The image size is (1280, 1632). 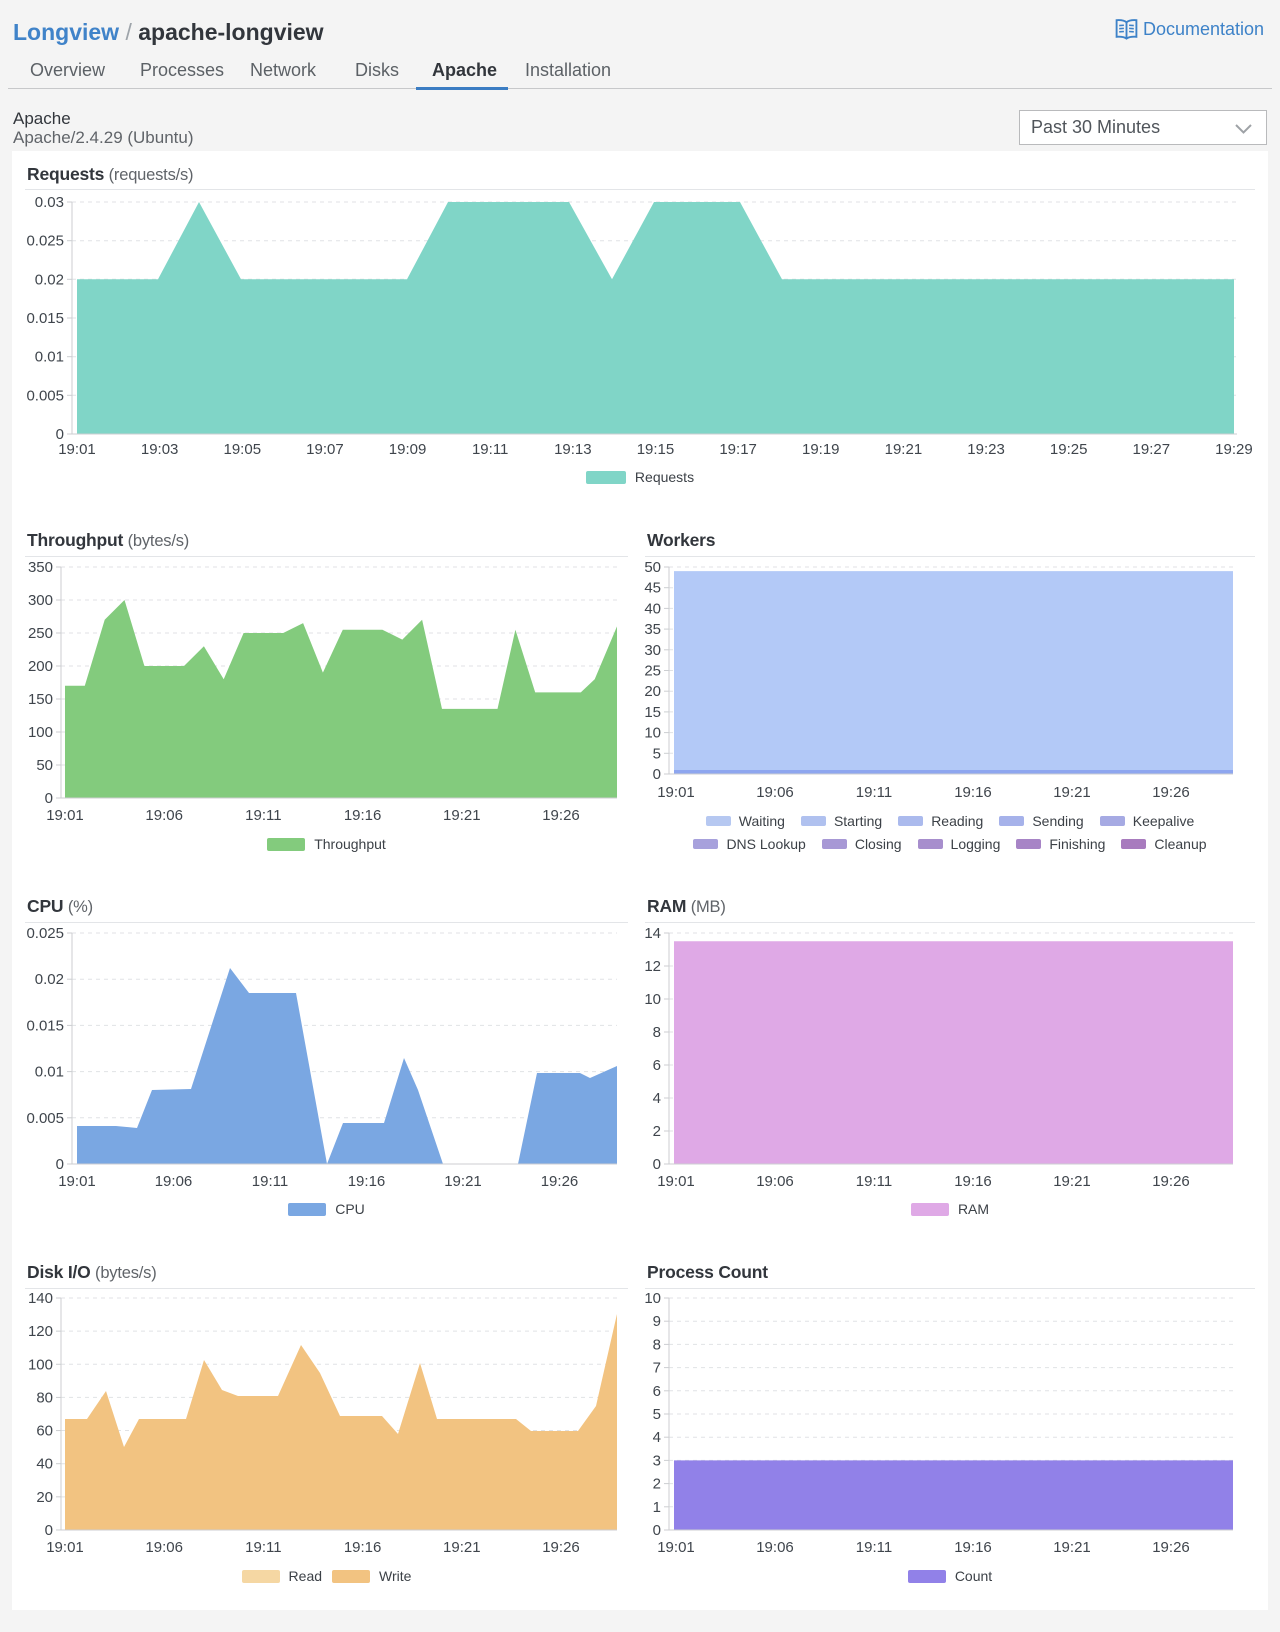 What do you see at coordinates (657, 1484) in the screenshot?
I see `svg-text: 2` at bounding box center [657, 1484].